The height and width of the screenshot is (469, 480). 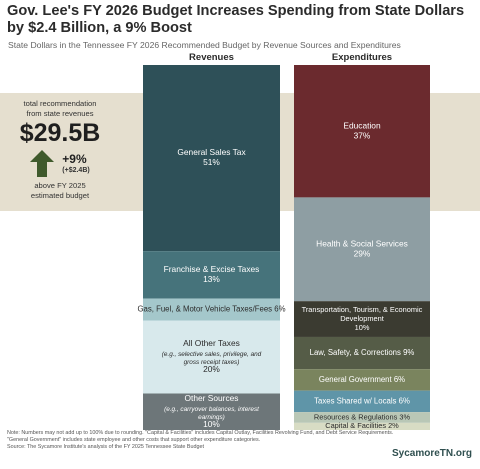 I want to click on segment-franchise-excise-taxes, so click(x=211, y=275).